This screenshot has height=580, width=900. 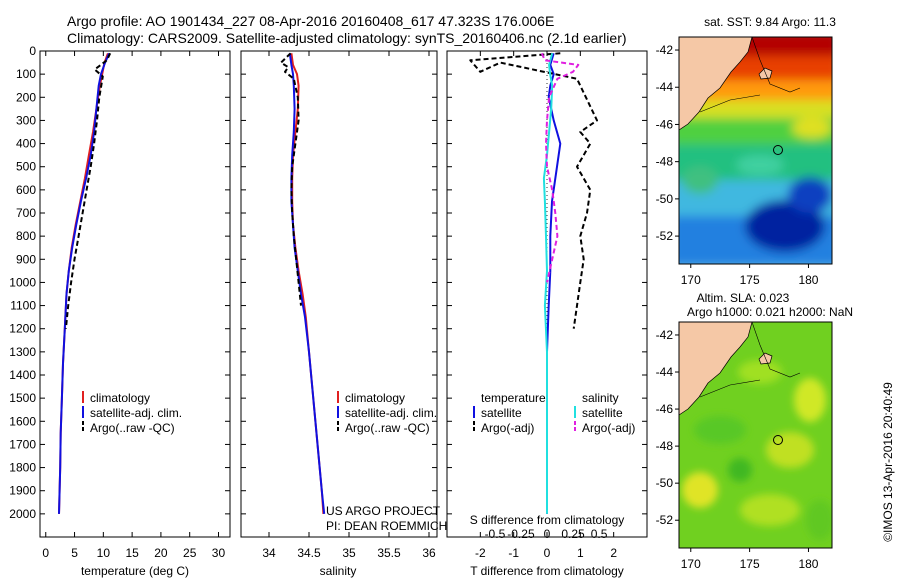 What do you see at coordinates (778, 150) in the screenshot?
I see `argo-position-marker` at bounding box center [778, 150].